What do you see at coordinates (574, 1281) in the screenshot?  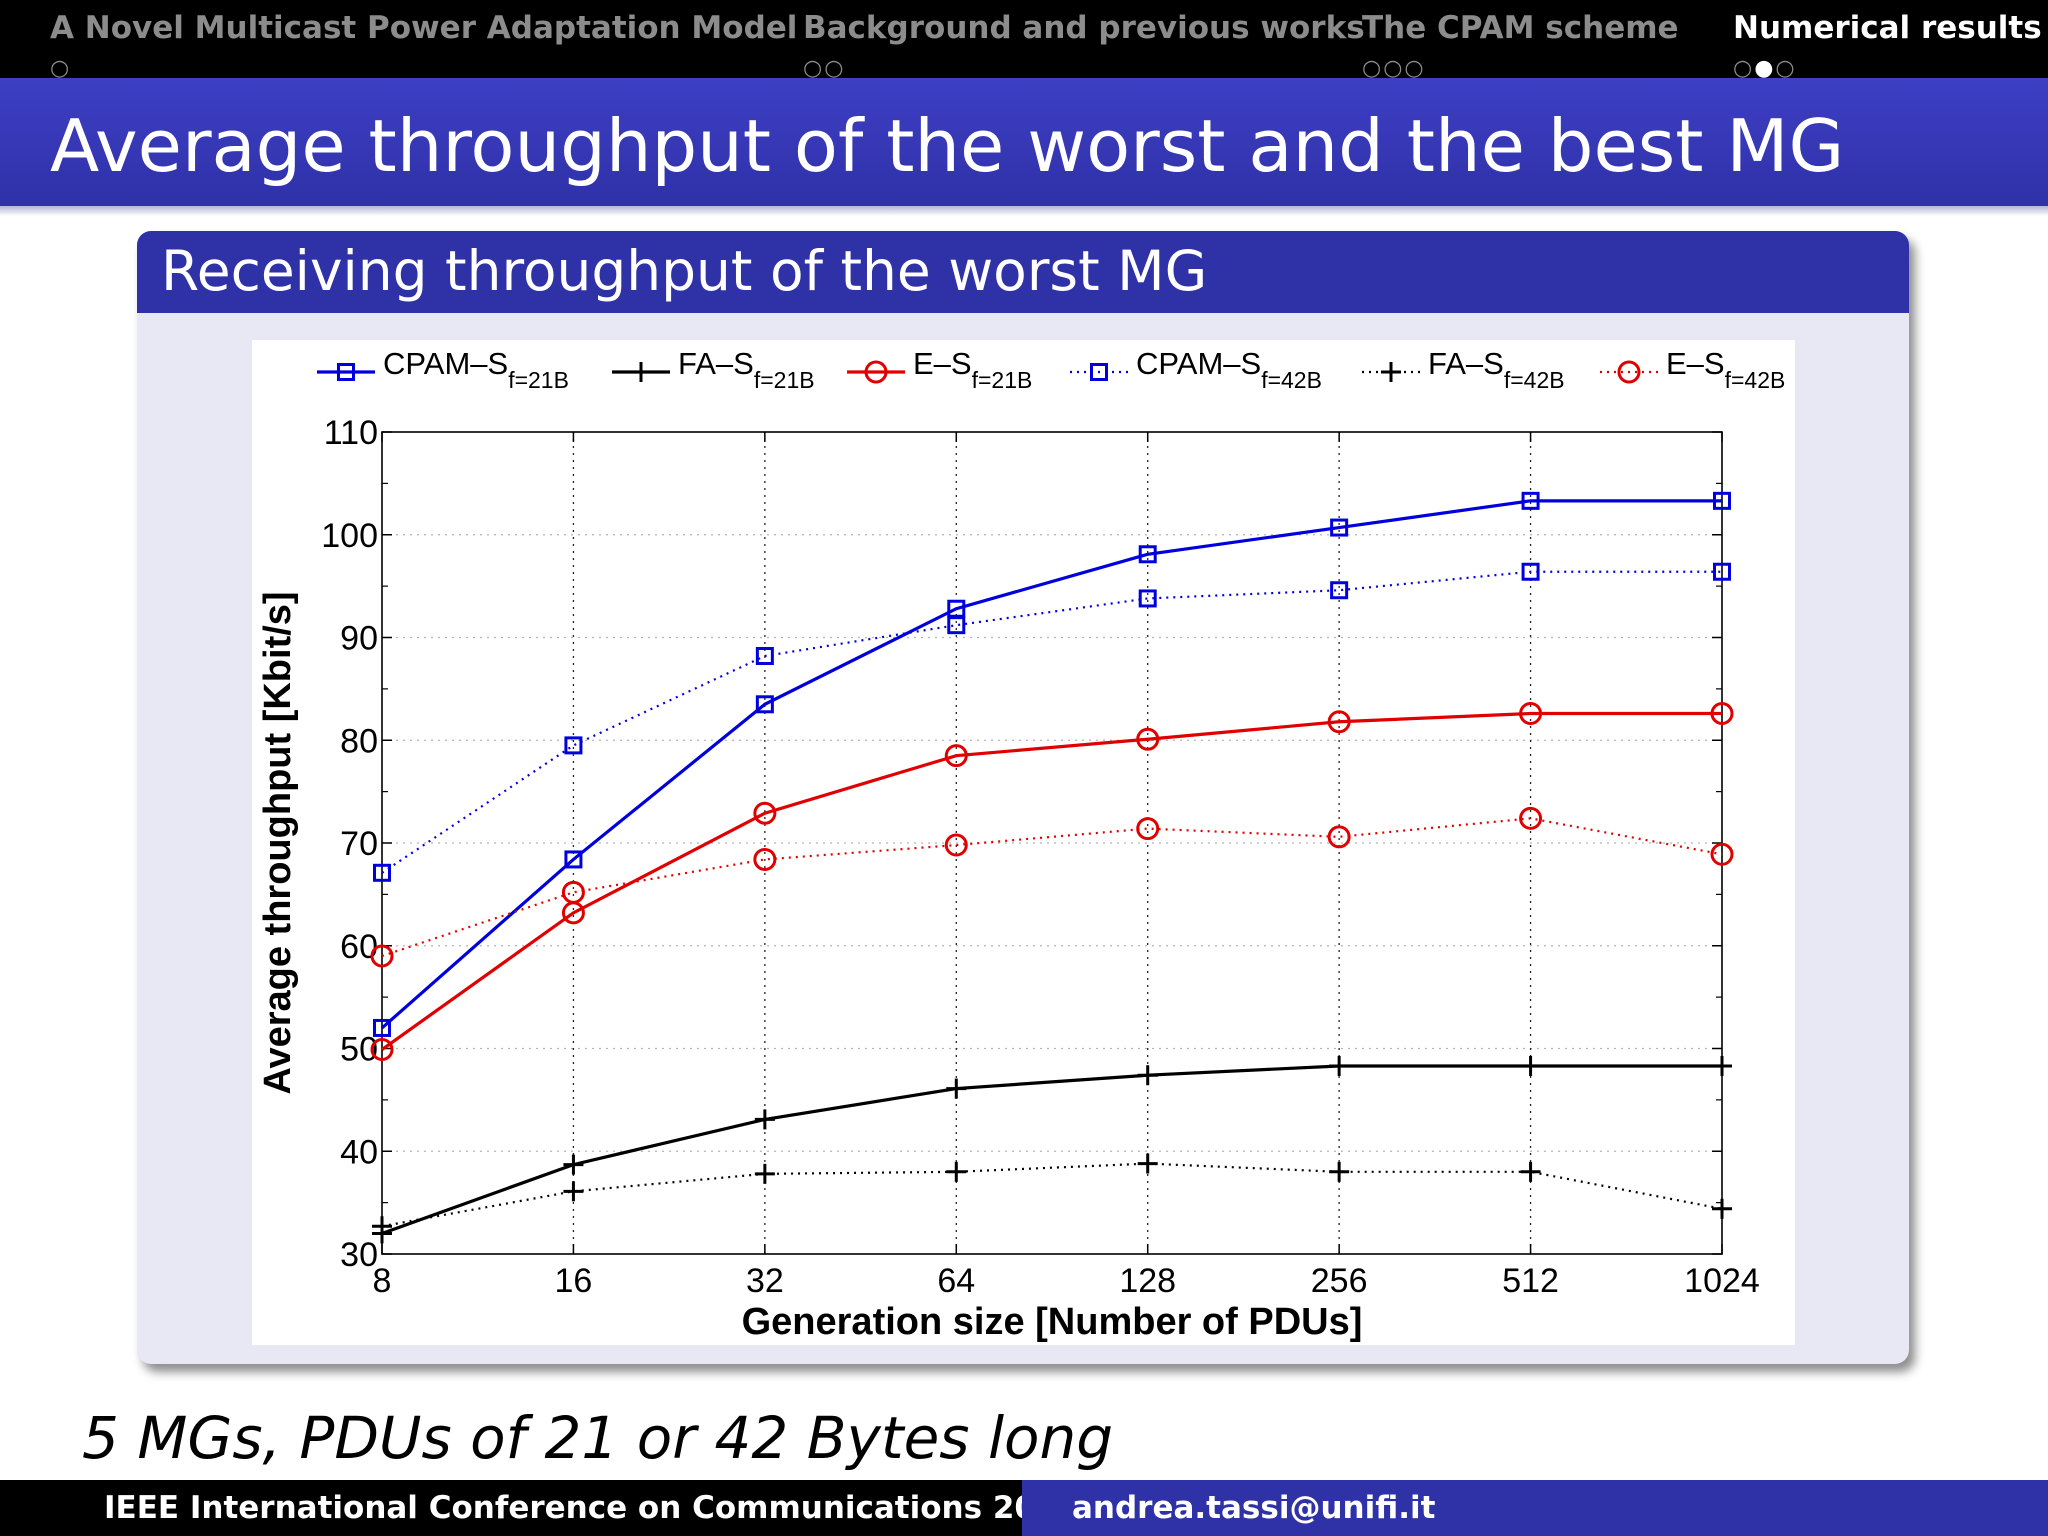 I see `x-tick-label: 16` at bounding box center [574, 1281].